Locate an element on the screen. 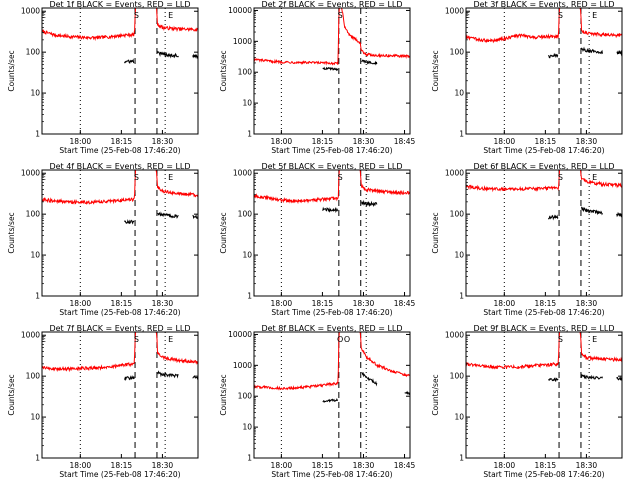  x-tick-label: 18:45 is located at coordinates (405, 303).